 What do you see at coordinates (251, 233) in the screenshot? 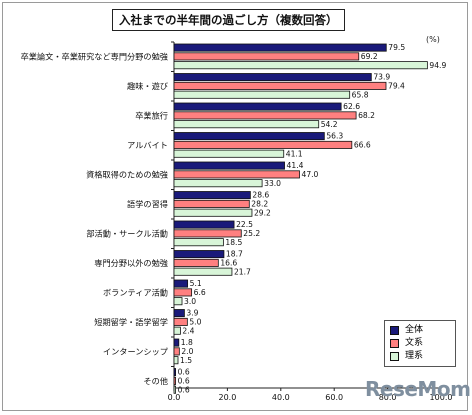
I see `data-label: 25.2` at bounding box center [251, 233].